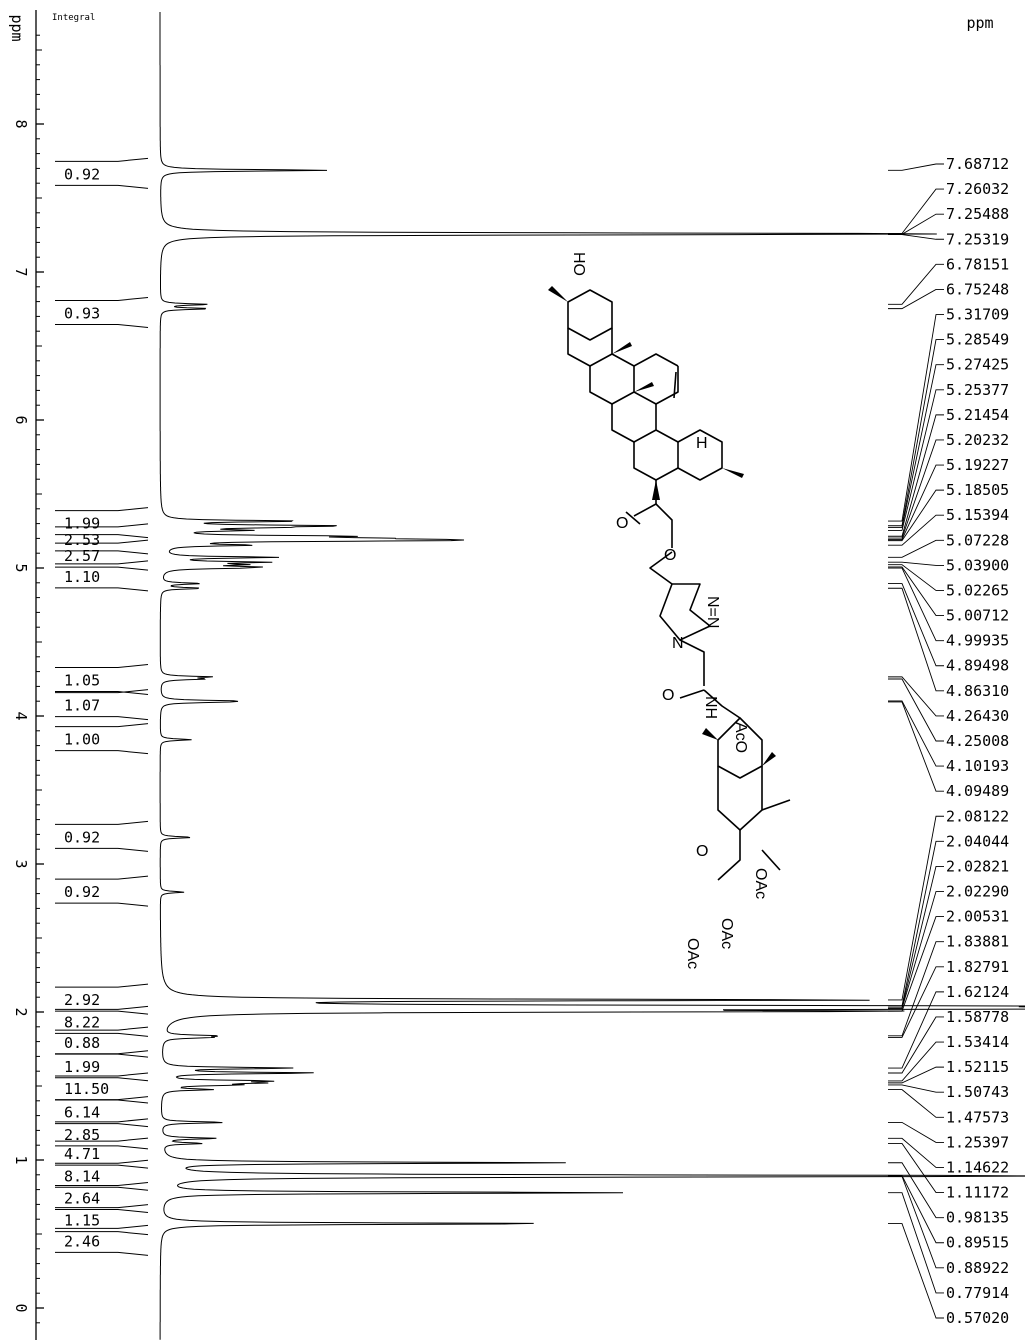 The width and height of the screenshot is (1025, 1343). What do you see at coordinates (668, 695) in the screenshot?
I see `atom-o-amide: O` at bounding box center [668, 695].